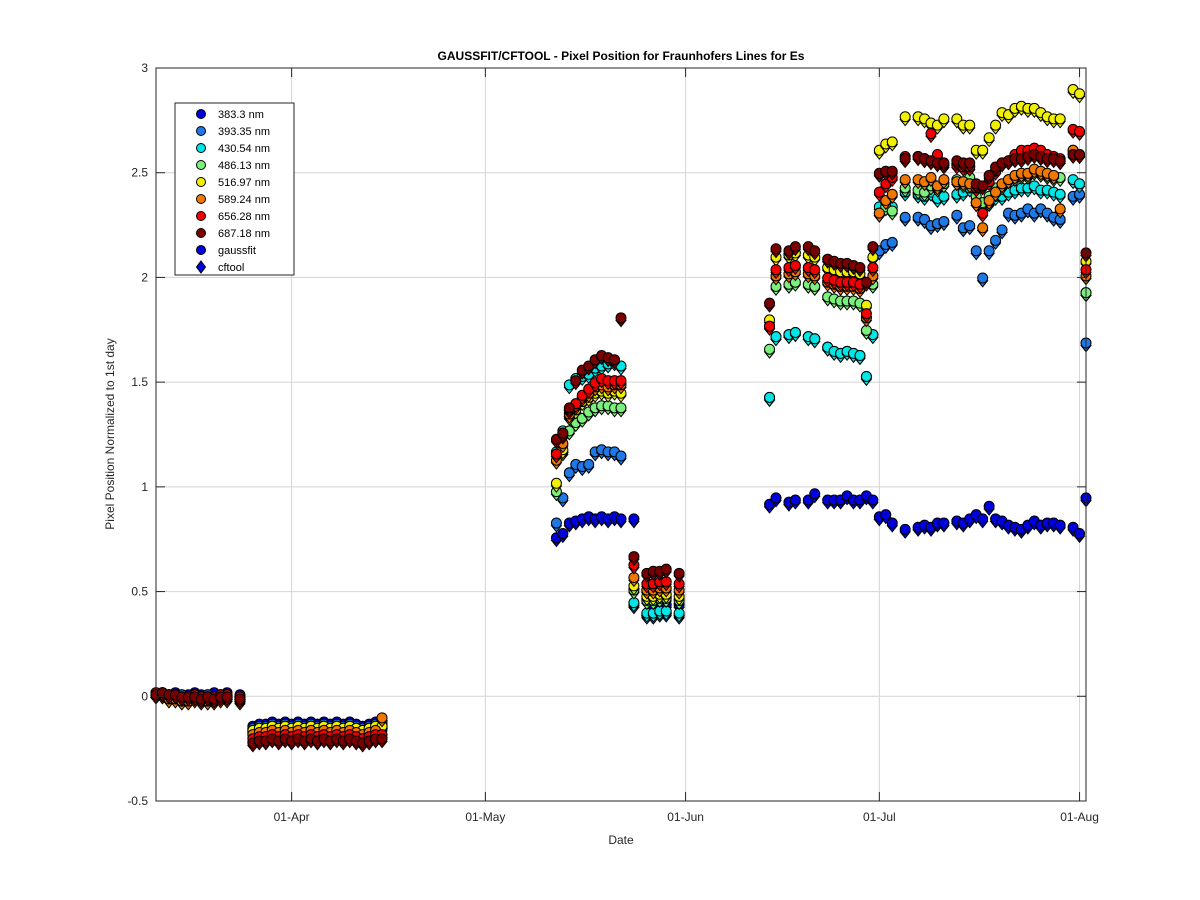  I want to click on legend-label: 516.97 nm, so click(244, 183).